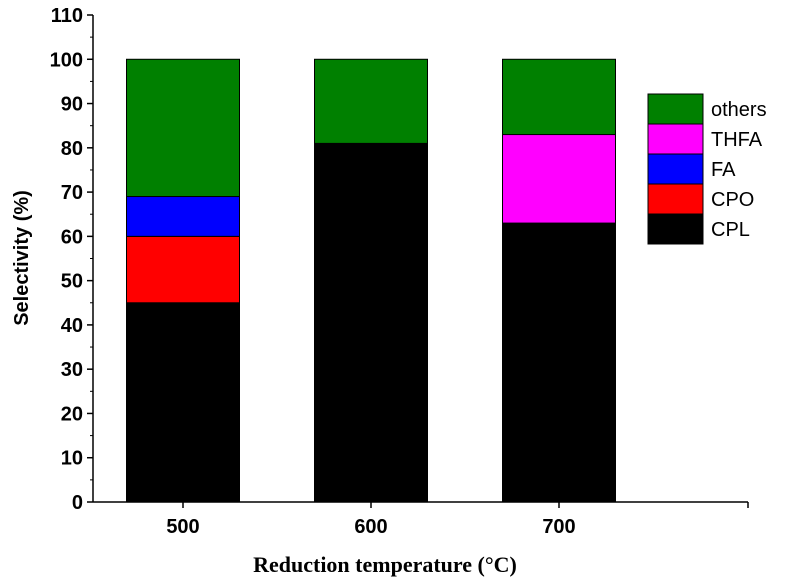  Describe the element at coordinates (723, 170) in the screenshot. I see `legend-label-fa: FA` at that location.